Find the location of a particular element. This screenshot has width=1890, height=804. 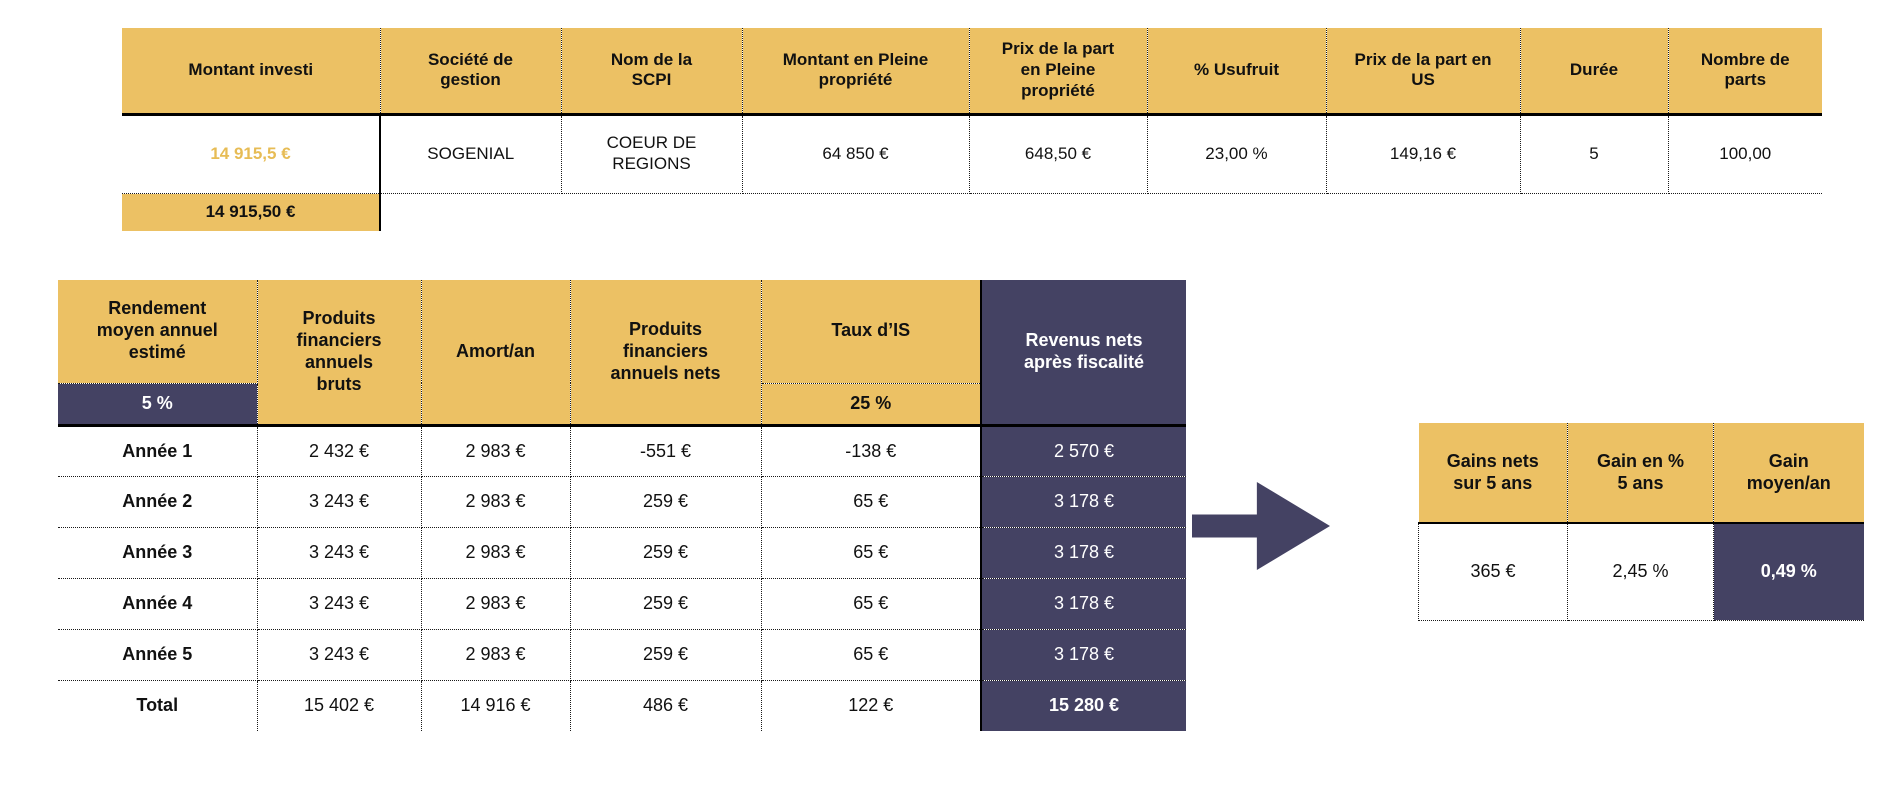

rate-text: 25 % is located at coordinates (871, 403).